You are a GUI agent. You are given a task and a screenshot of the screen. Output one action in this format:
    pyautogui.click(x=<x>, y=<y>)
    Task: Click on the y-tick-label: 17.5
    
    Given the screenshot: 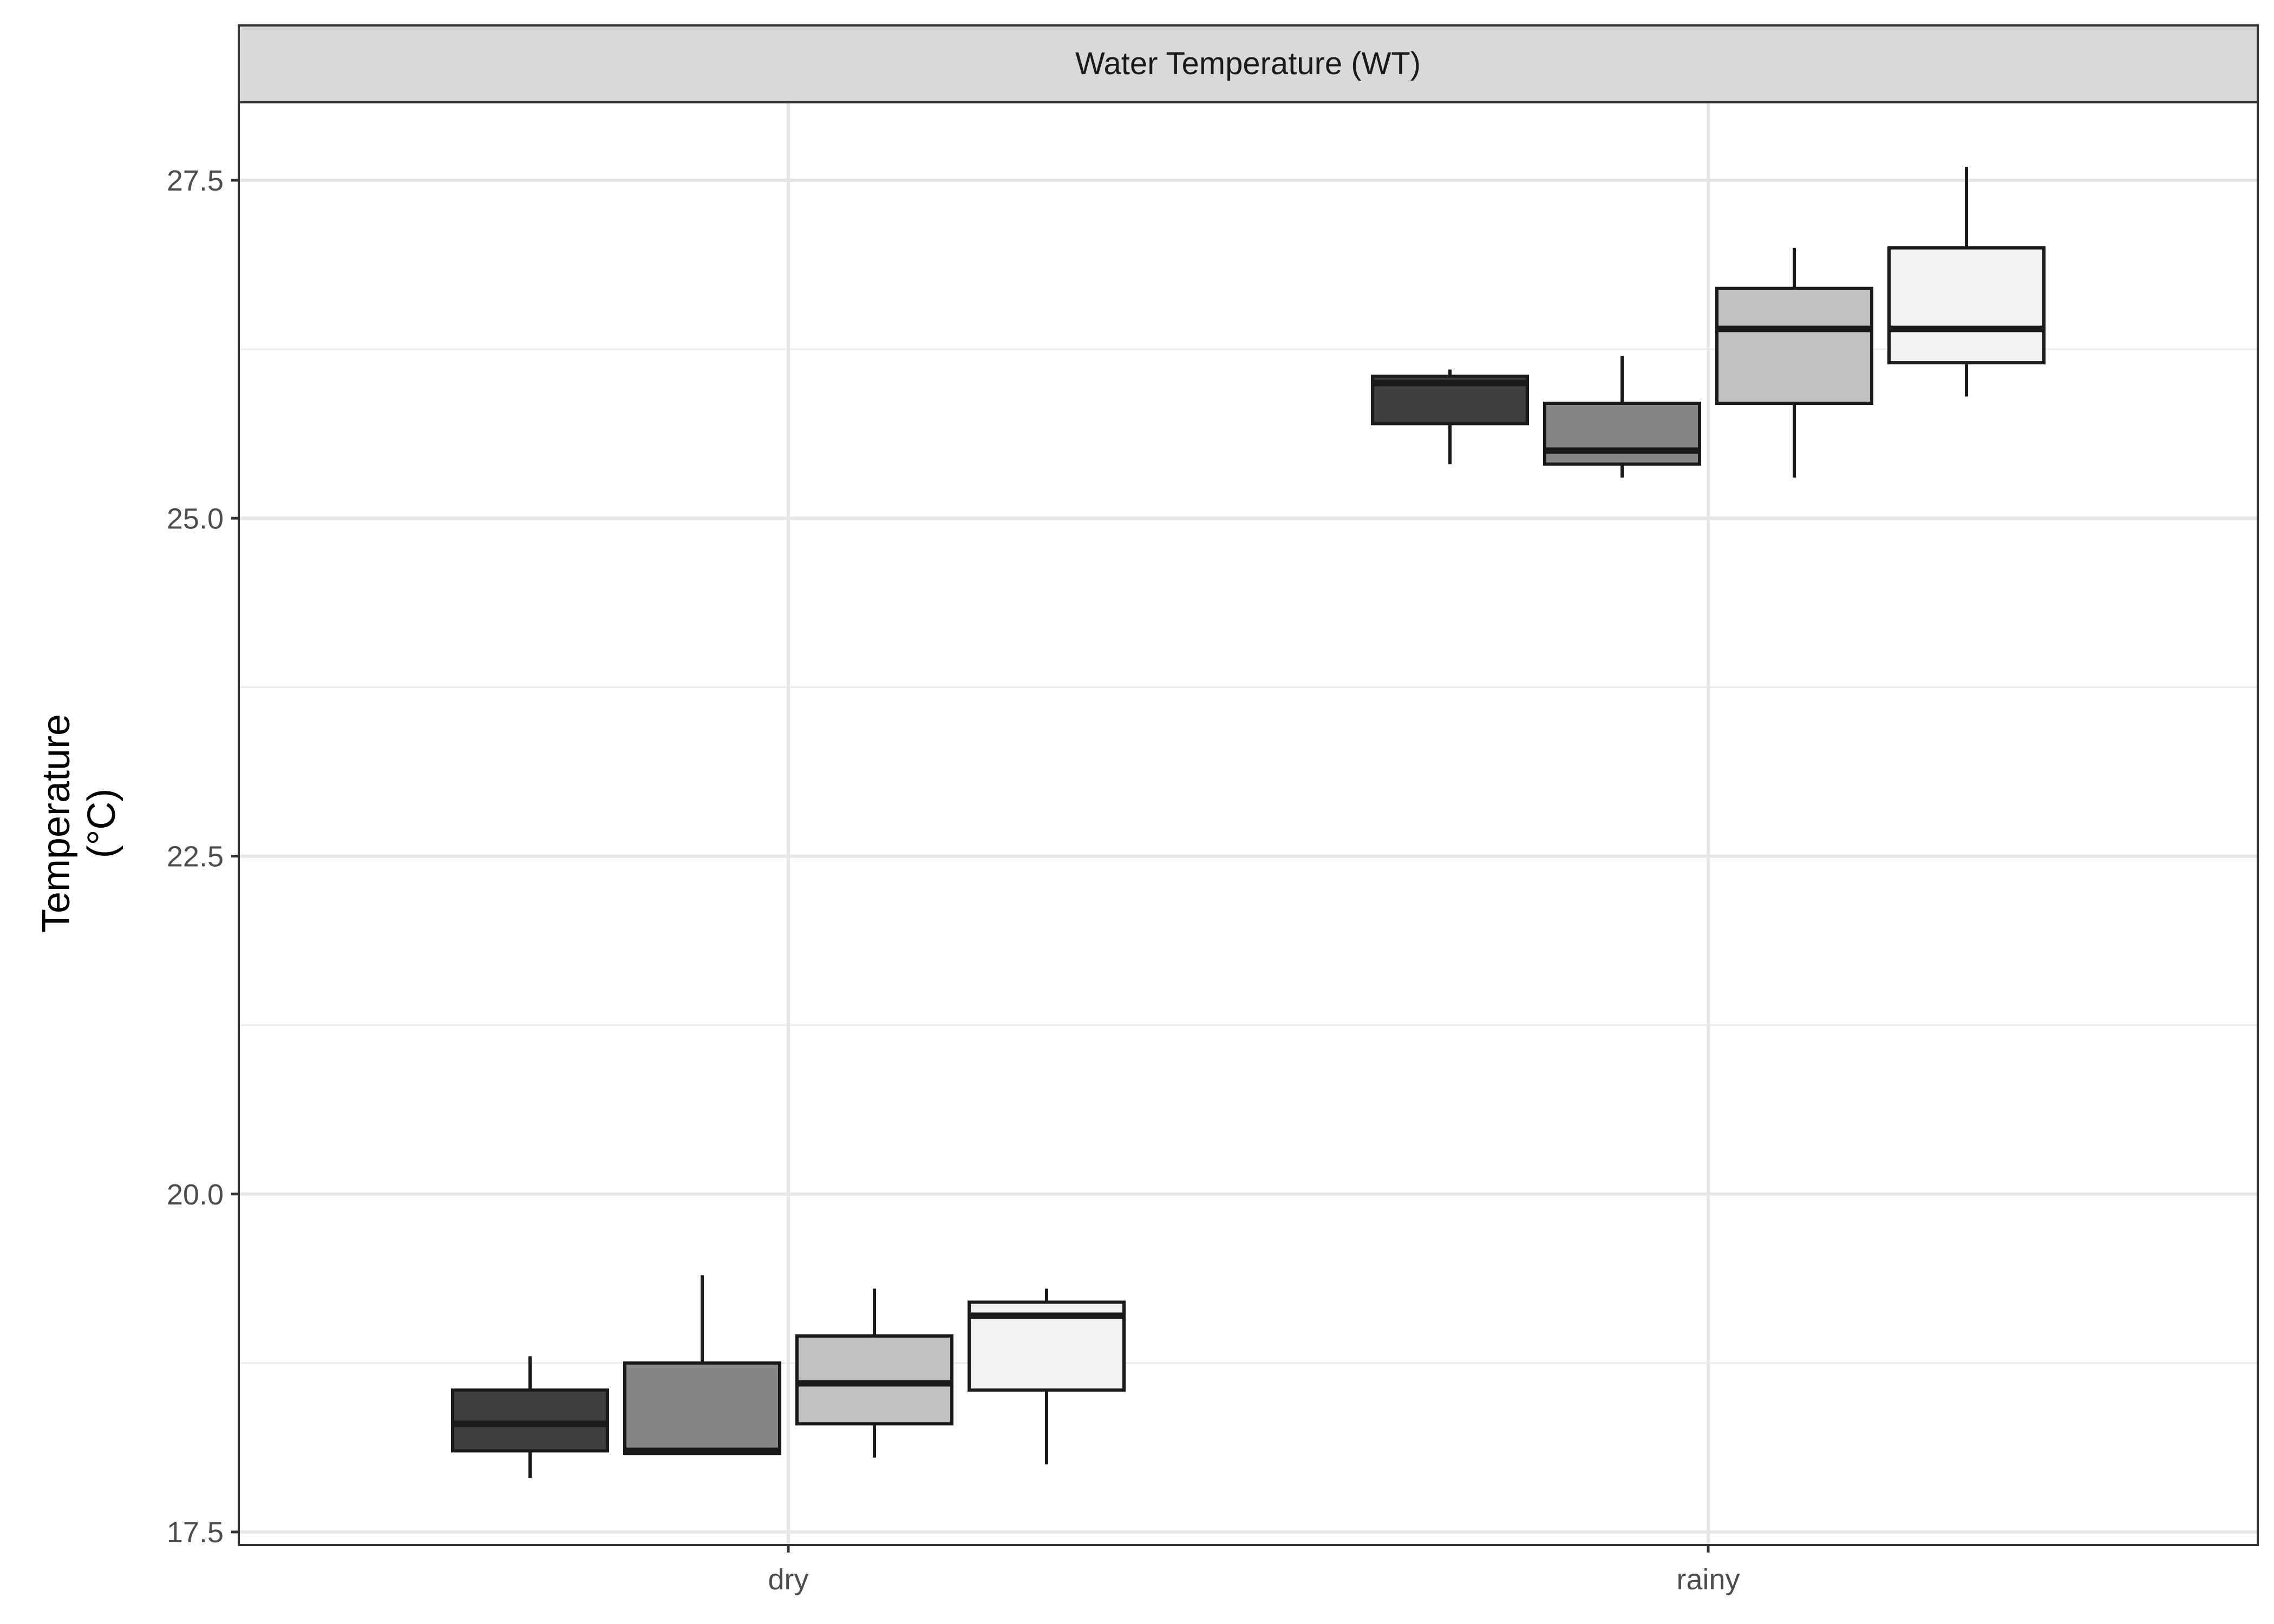 What is the action you would take?
    pyautogui.click(x=196, y=1533)
    